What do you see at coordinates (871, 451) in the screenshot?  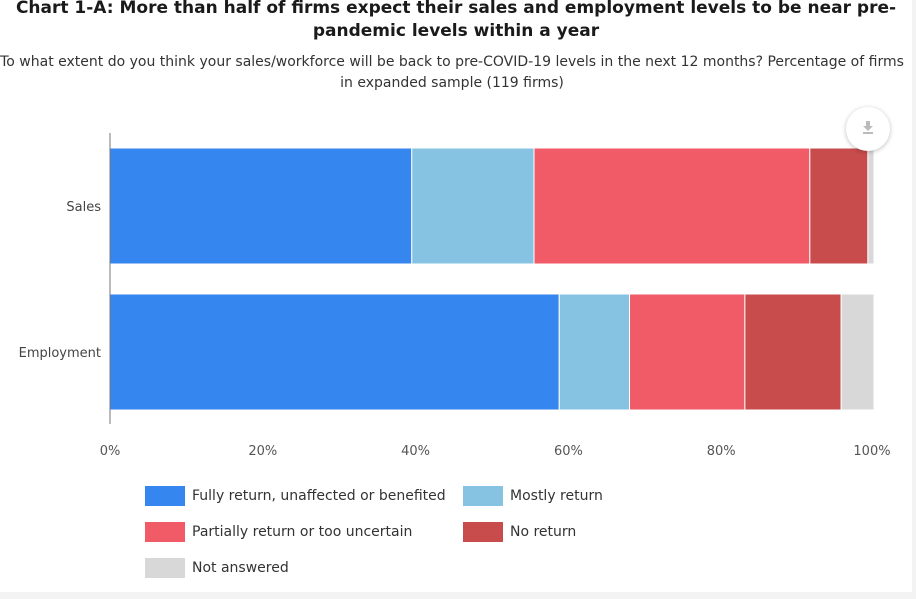 I see `x-tick-label: 100%` at bounding box center [871, 451].